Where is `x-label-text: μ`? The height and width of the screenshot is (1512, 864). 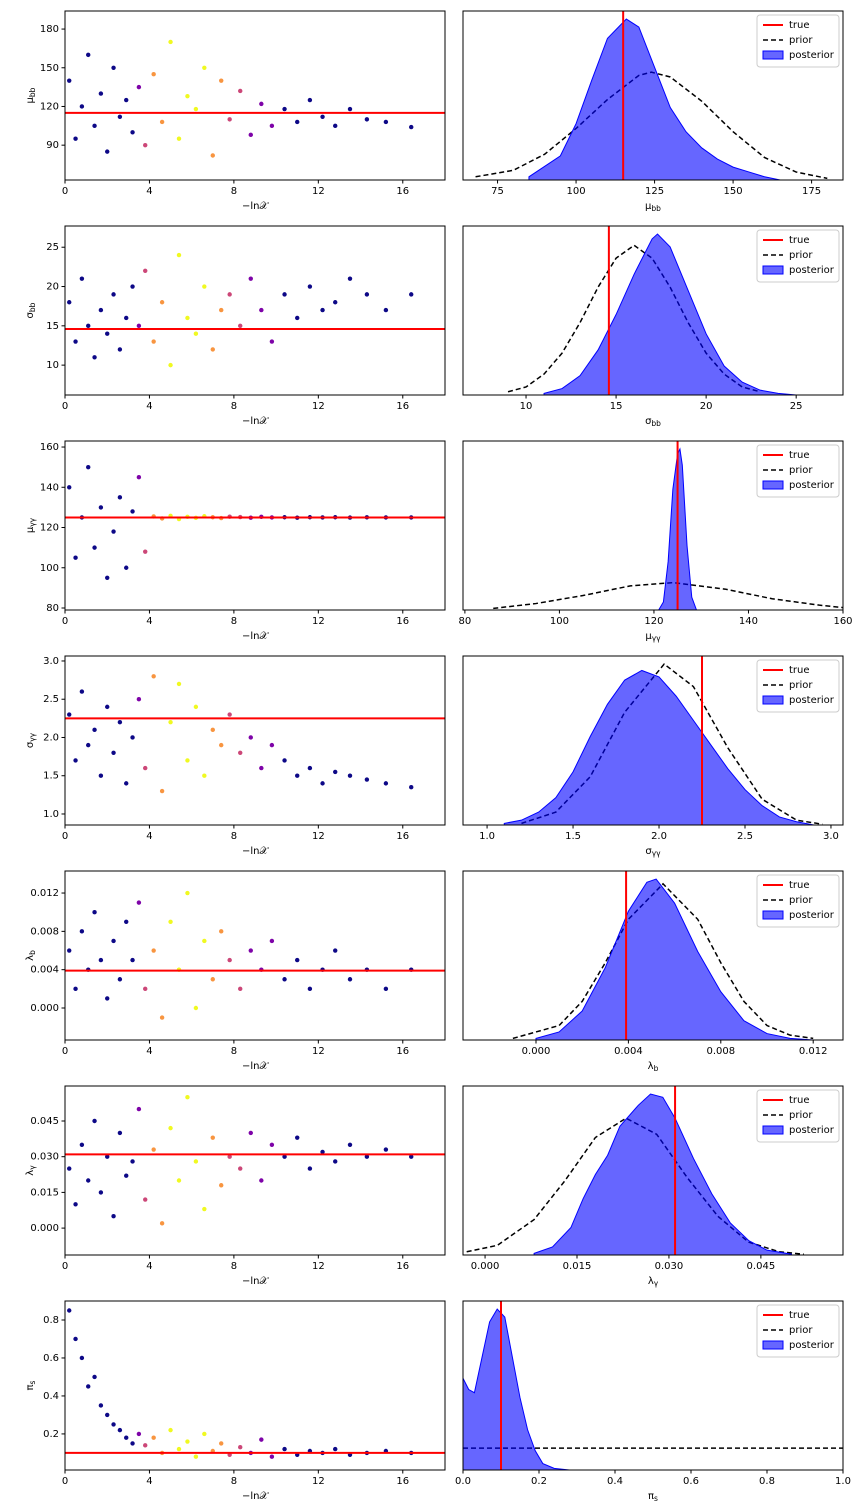 x-label-text: μ is located at coordinates (648, 636).